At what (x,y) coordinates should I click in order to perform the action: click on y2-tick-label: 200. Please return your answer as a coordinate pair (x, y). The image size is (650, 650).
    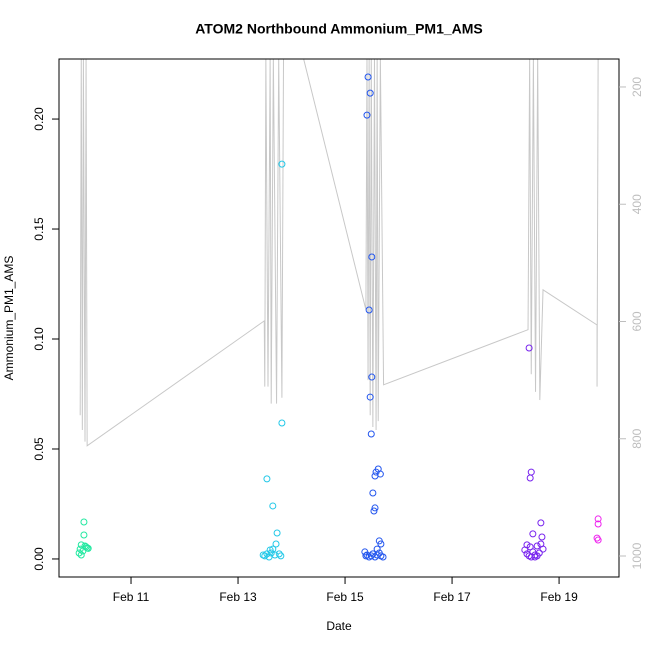
    Looking at the image, I should click on (637, 87).